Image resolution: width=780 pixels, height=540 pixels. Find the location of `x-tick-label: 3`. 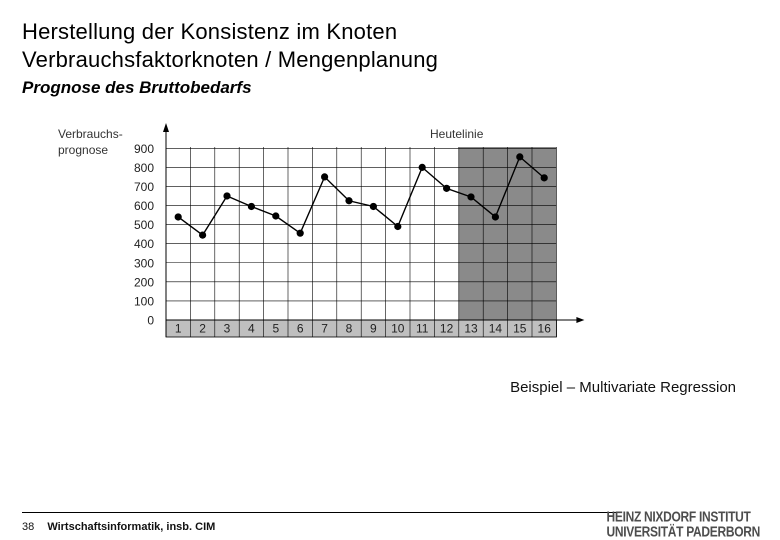

x-tick-label: 3 is located at coordinates (227, 329).